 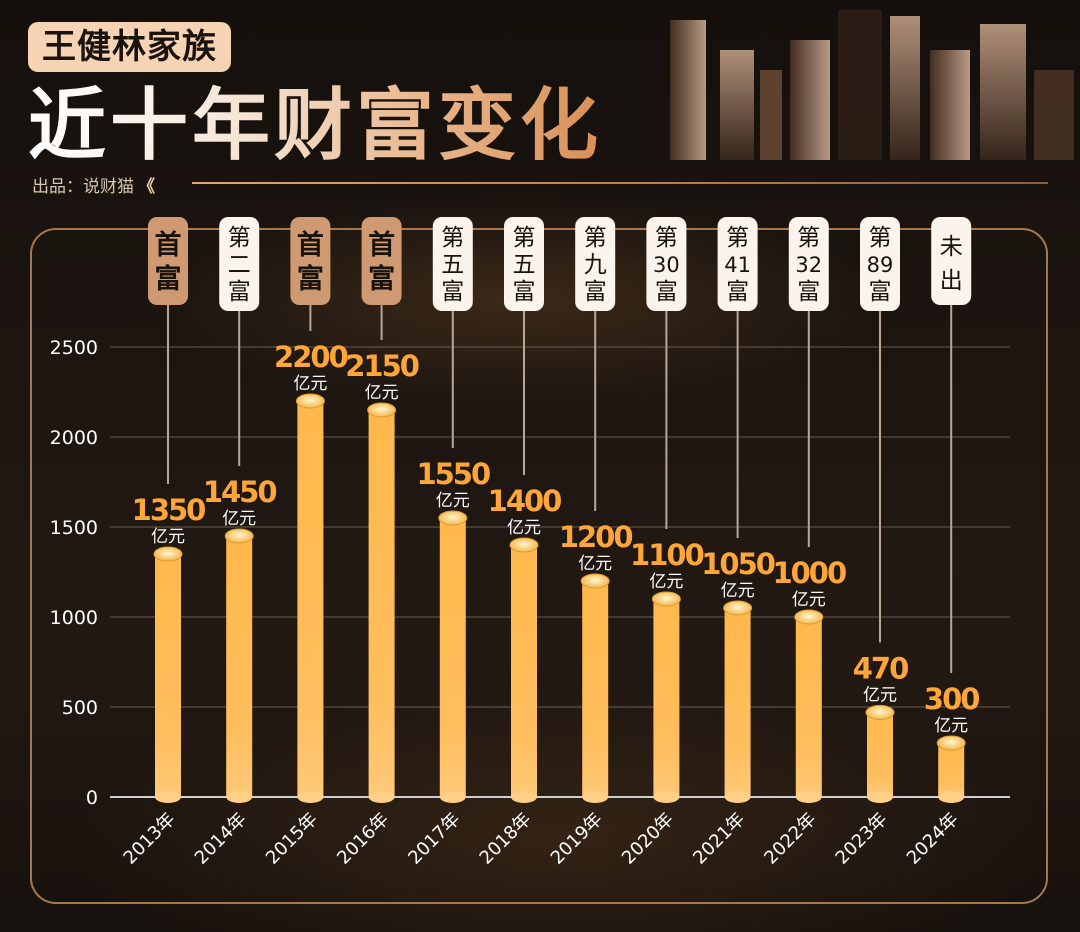 What do you see at coordinates (74, 348) in the screenshot?
I see `y-tick-label: 2500` at bounding box center [74, 348].